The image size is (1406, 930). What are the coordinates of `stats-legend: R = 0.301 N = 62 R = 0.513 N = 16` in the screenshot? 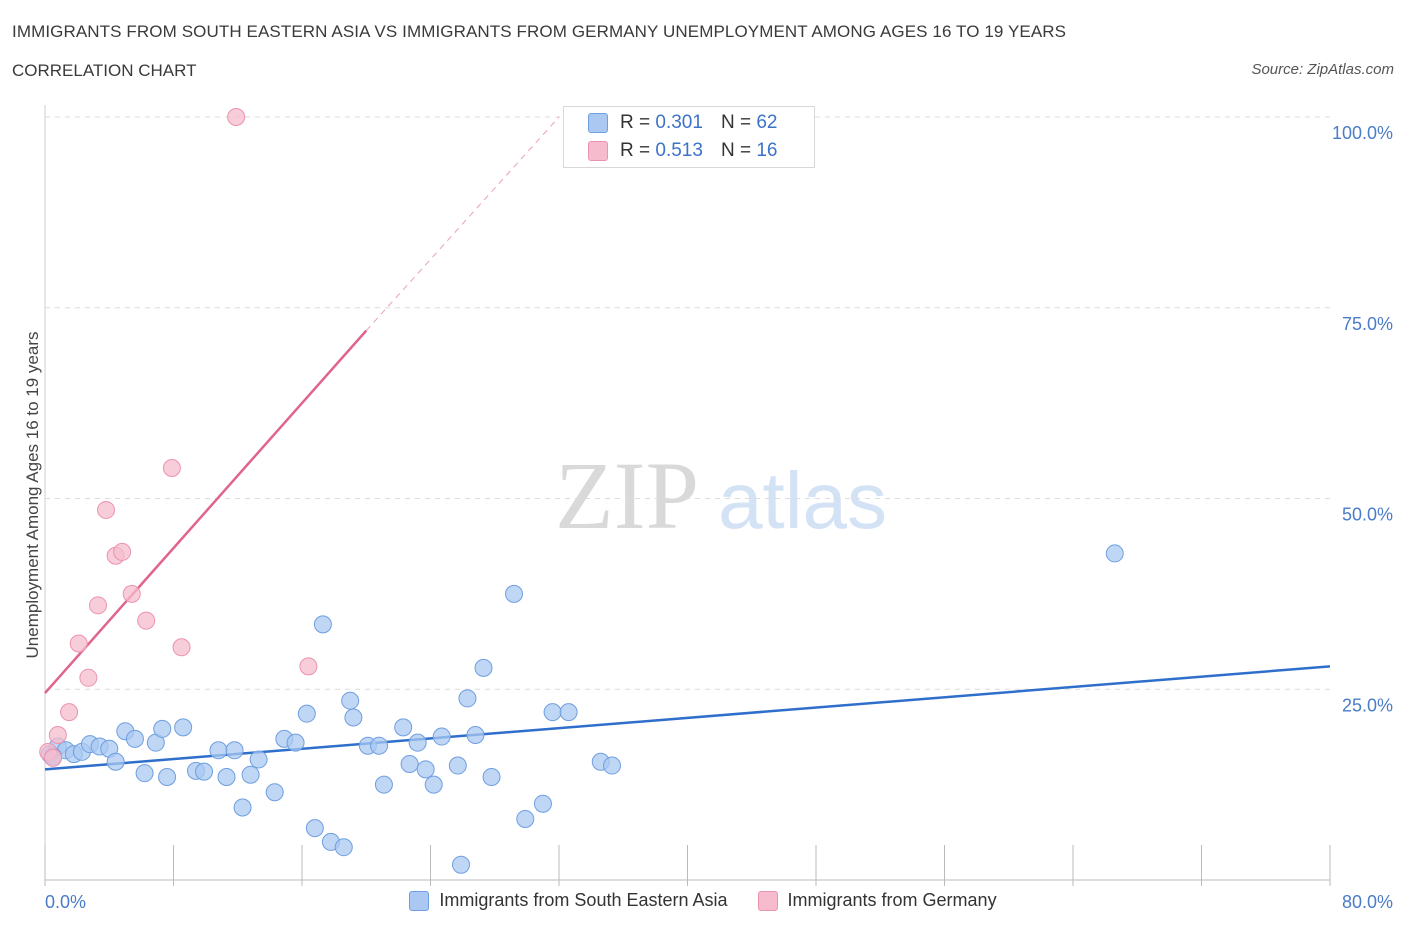 It's located at (689, 137).